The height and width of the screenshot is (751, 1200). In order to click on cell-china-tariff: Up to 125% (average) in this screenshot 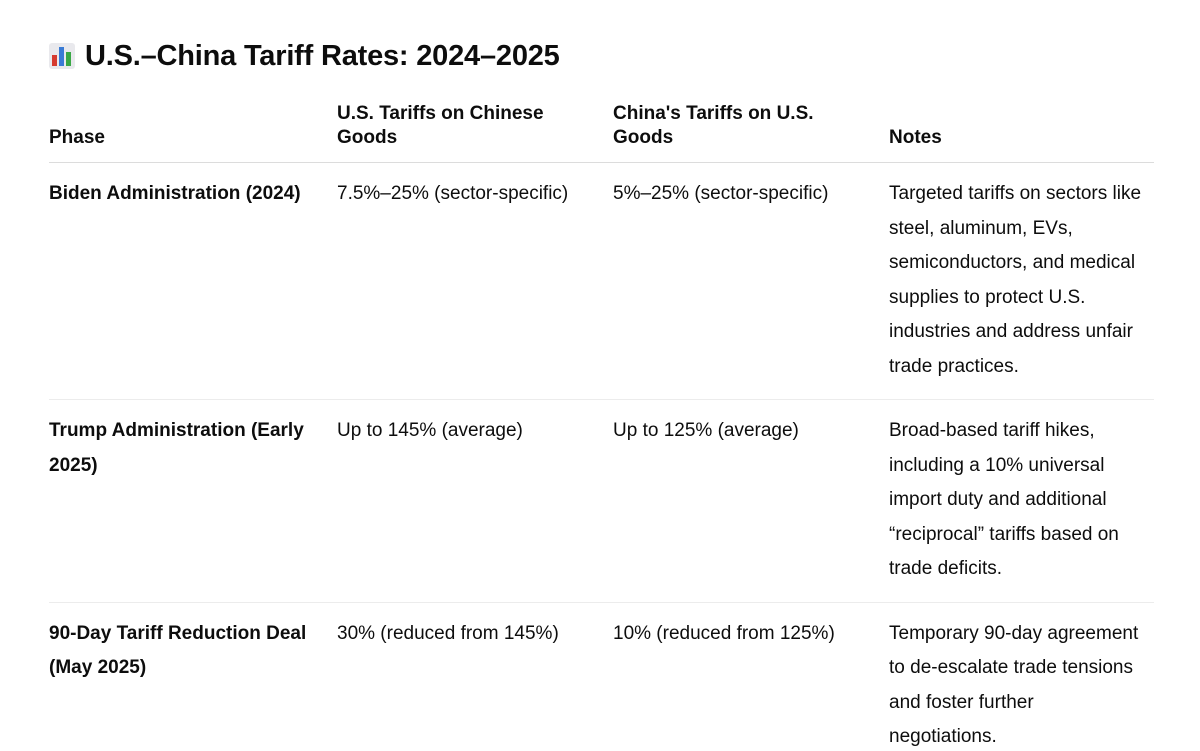, I will do `click(751, 501)`.